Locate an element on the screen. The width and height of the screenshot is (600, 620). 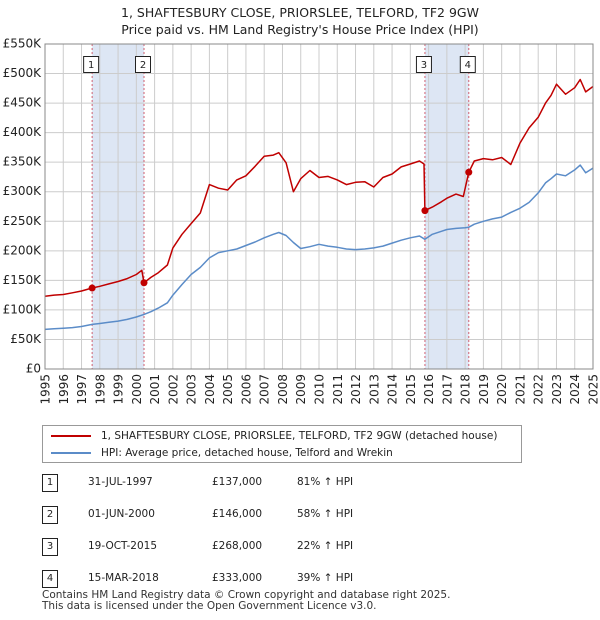
y-tick-label: £500K is located at coordinates (23, 73).